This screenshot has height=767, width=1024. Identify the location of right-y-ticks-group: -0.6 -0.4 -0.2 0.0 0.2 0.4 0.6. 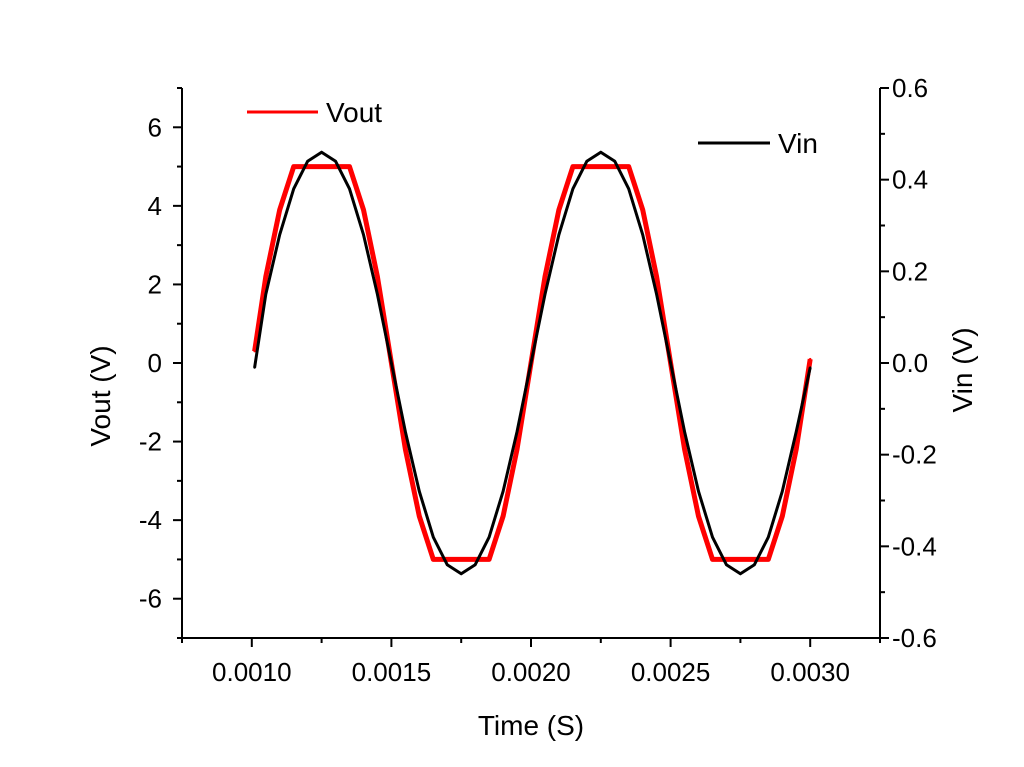
(908, 363).